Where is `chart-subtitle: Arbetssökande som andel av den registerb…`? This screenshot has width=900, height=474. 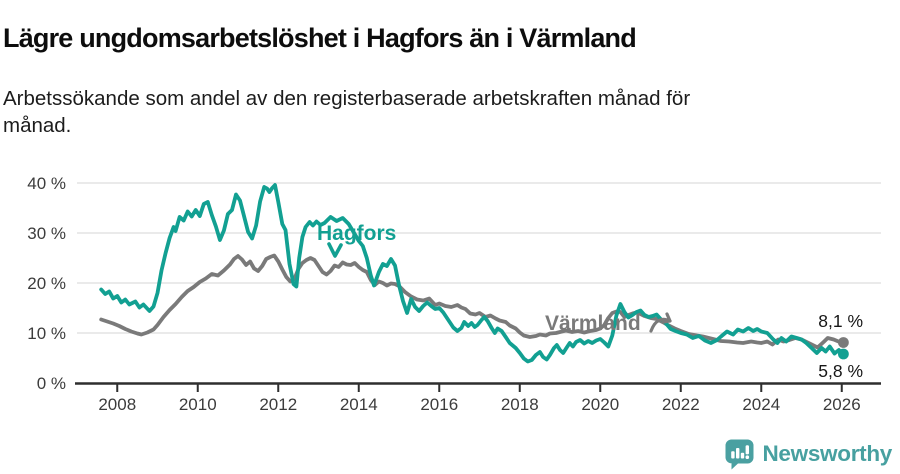 chart-subtitle: Arbetssökande som andel av den registerb… is located at coordinates (347, 111).